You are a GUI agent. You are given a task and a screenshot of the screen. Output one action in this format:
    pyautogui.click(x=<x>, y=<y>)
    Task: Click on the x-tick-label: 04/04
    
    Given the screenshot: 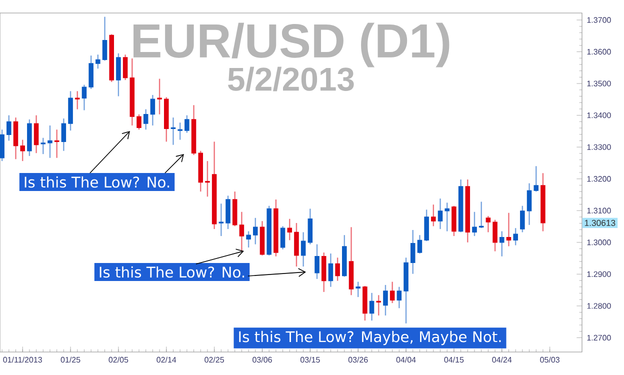 What is the action you would take?
    pyautogui.click(x=406, y=359)
    